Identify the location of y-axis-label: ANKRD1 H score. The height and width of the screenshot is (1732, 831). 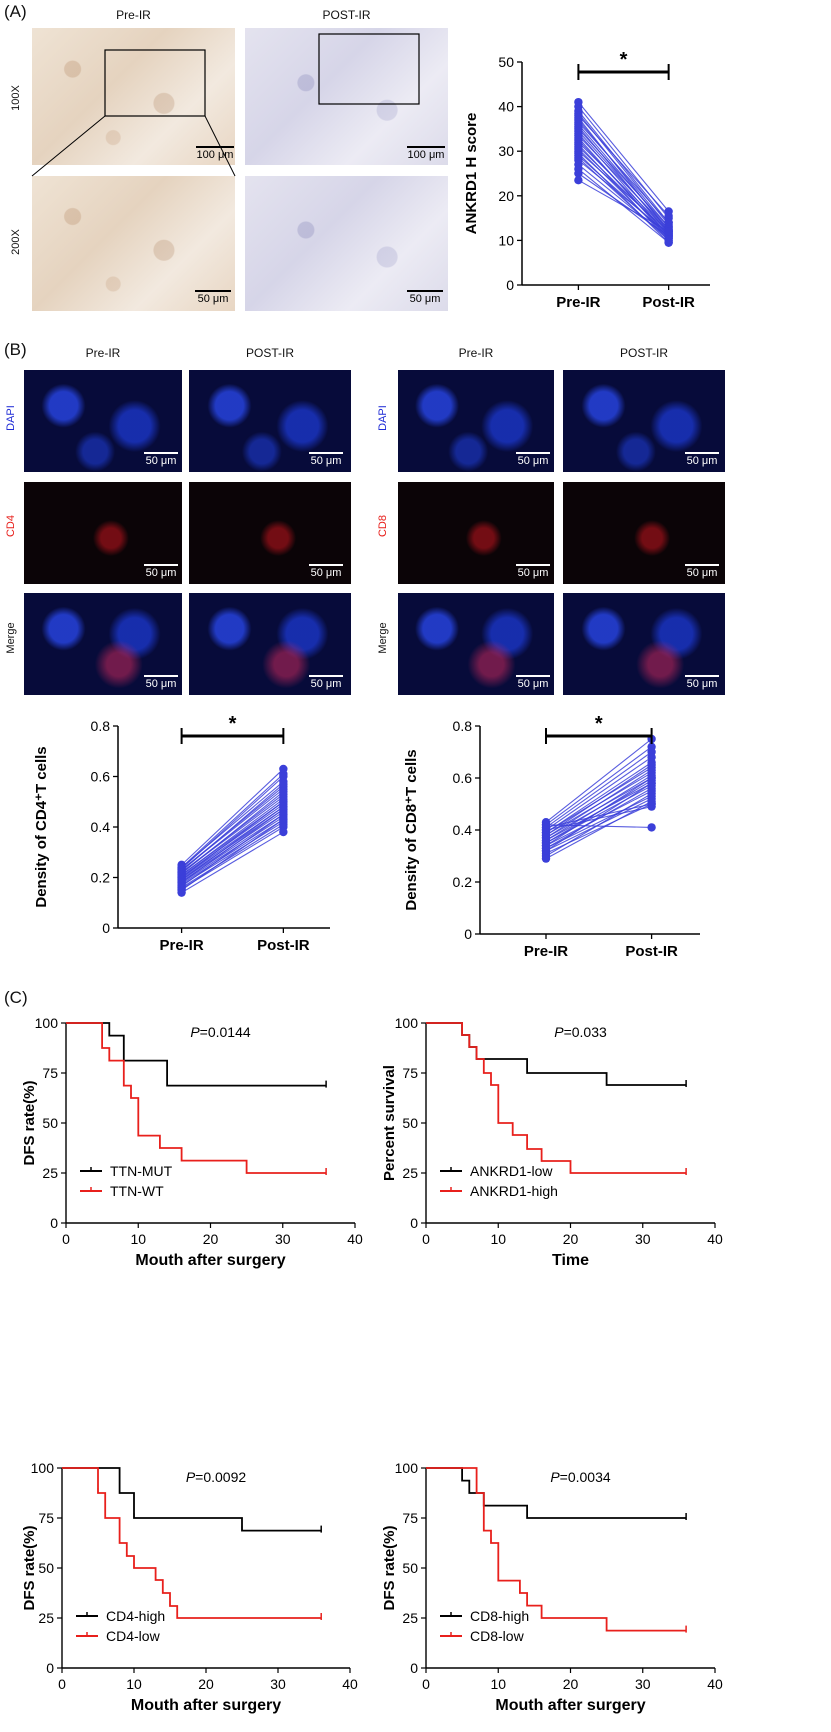
(471, 174).